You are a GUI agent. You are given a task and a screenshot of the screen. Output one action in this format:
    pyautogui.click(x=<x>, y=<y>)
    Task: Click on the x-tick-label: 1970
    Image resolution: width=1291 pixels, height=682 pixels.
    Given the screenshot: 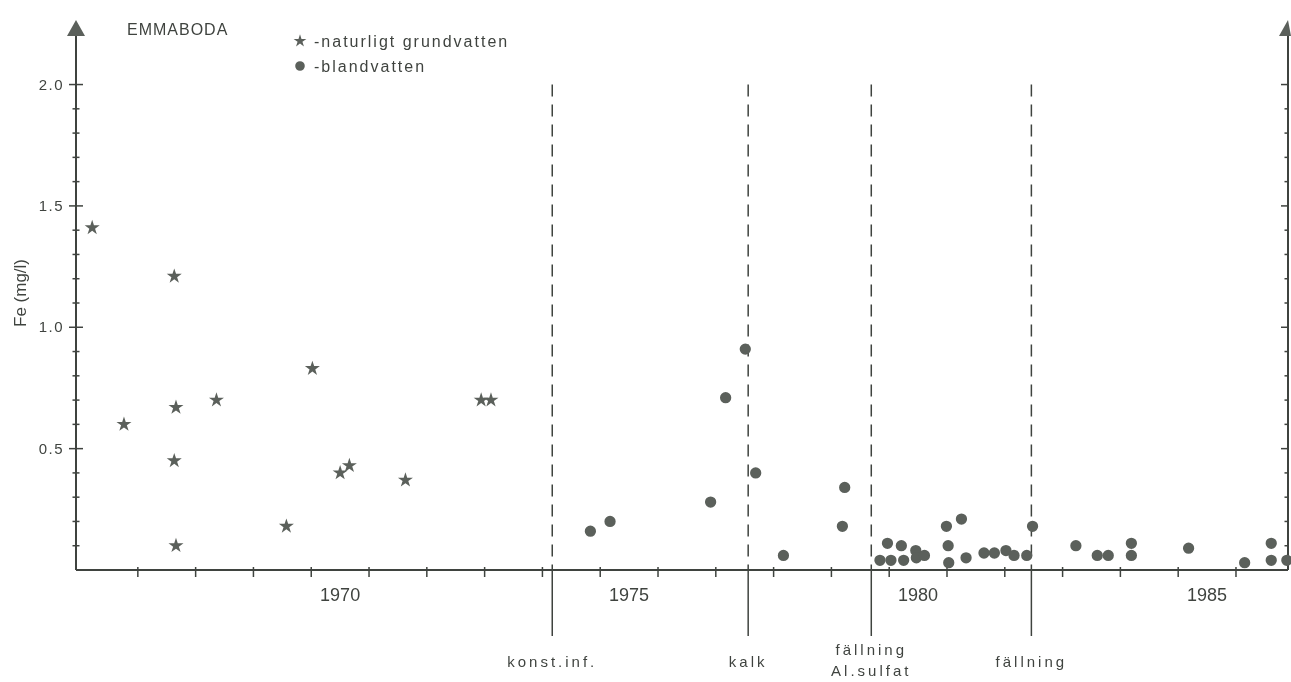 What is the action you would take?
    pyautogui.click(x=340, y=595)
    